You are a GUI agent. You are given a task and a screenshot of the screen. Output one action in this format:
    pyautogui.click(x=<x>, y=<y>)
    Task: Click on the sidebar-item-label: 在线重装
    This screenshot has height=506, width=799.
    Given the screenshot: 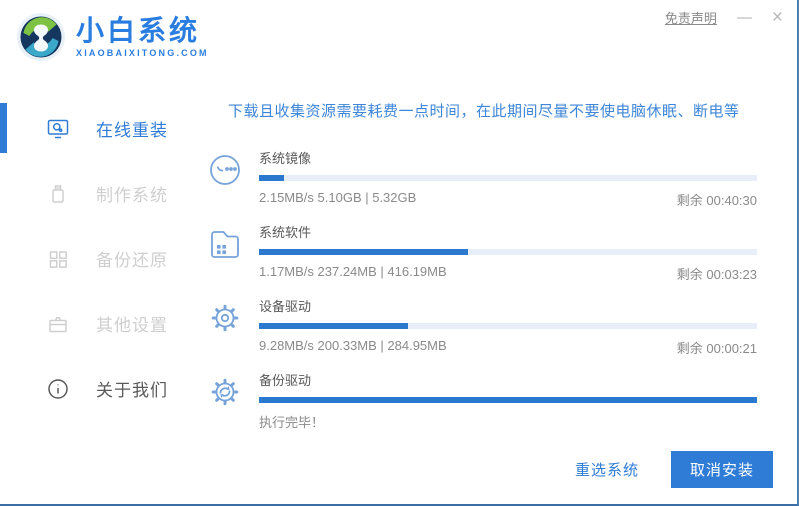 What is the action you would take?
    pyautogui.click(x=132, y=130)
    